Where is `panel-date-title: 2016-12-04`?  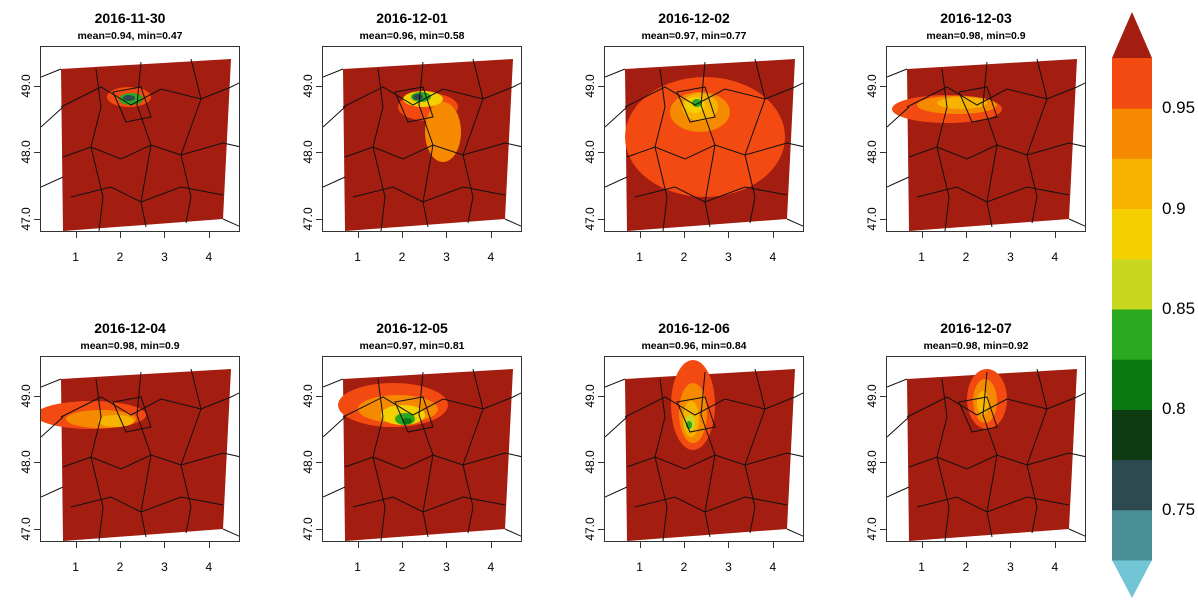 panel-date-title: 2016-12-04 is located at coordinates (130, 328).